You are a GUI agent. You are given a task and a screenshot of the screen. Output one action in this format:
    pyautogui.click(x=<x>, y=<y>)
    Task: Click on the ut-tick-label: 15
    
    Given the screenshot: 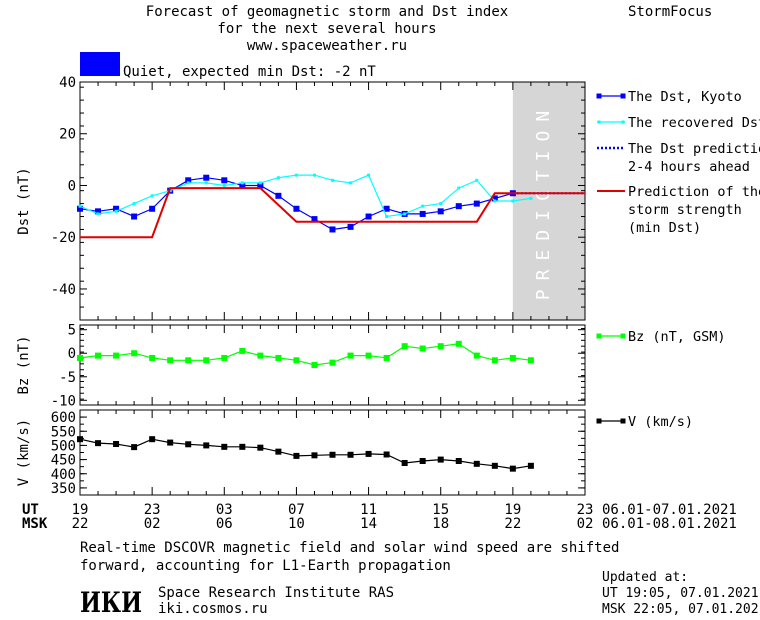 What is the action you would take?
    pyautogui.click(x=440, y=510)
    